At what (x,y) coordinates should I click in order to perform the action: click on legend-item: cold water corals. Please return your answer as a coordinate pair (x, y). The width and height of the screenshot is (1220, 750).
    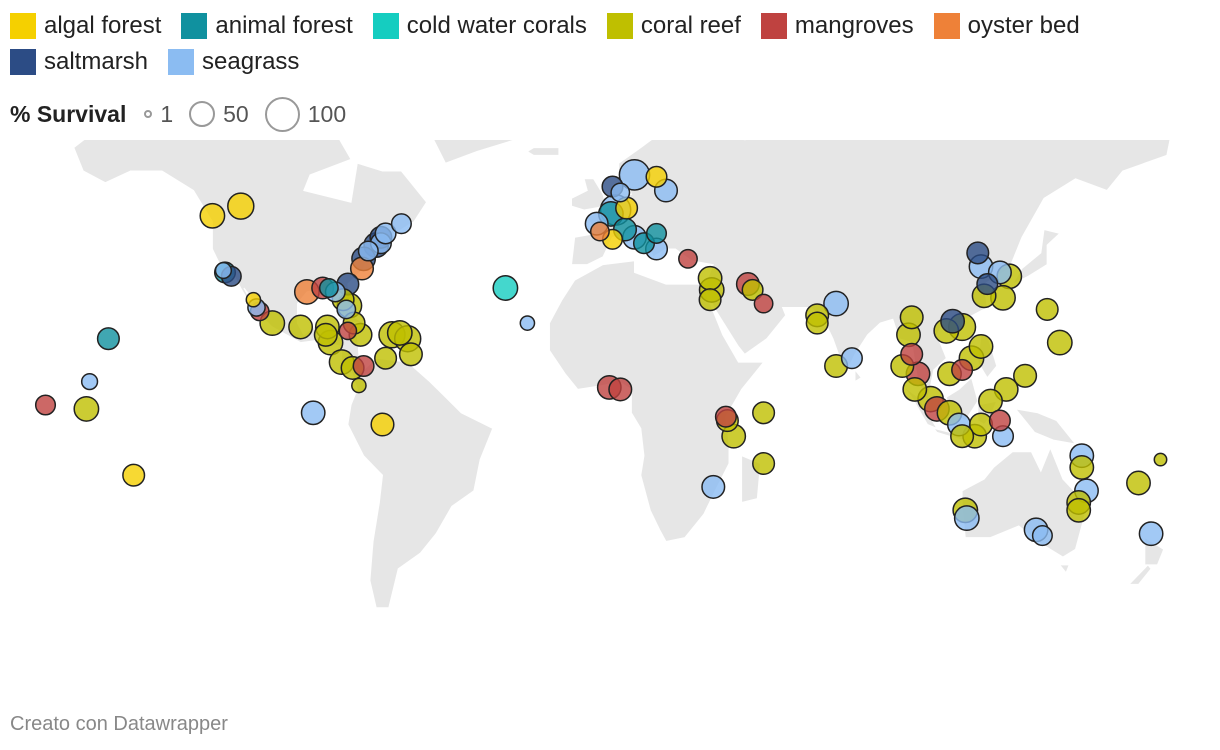
    Looking at the image, I should click on (479, 26).